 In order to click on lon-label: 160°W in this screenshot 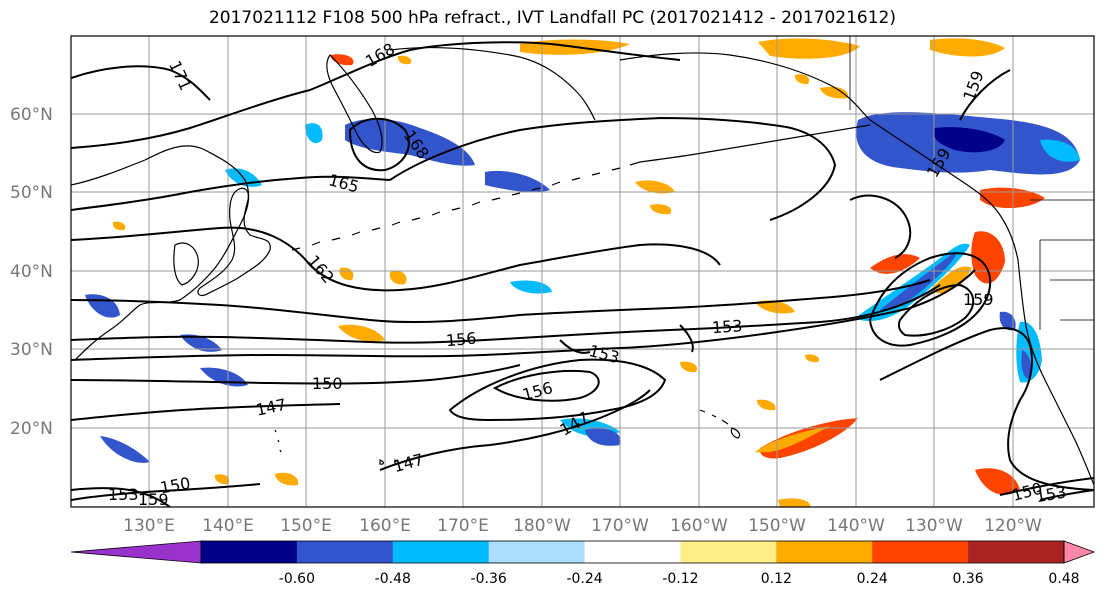, I will do `click(699, 526)`.